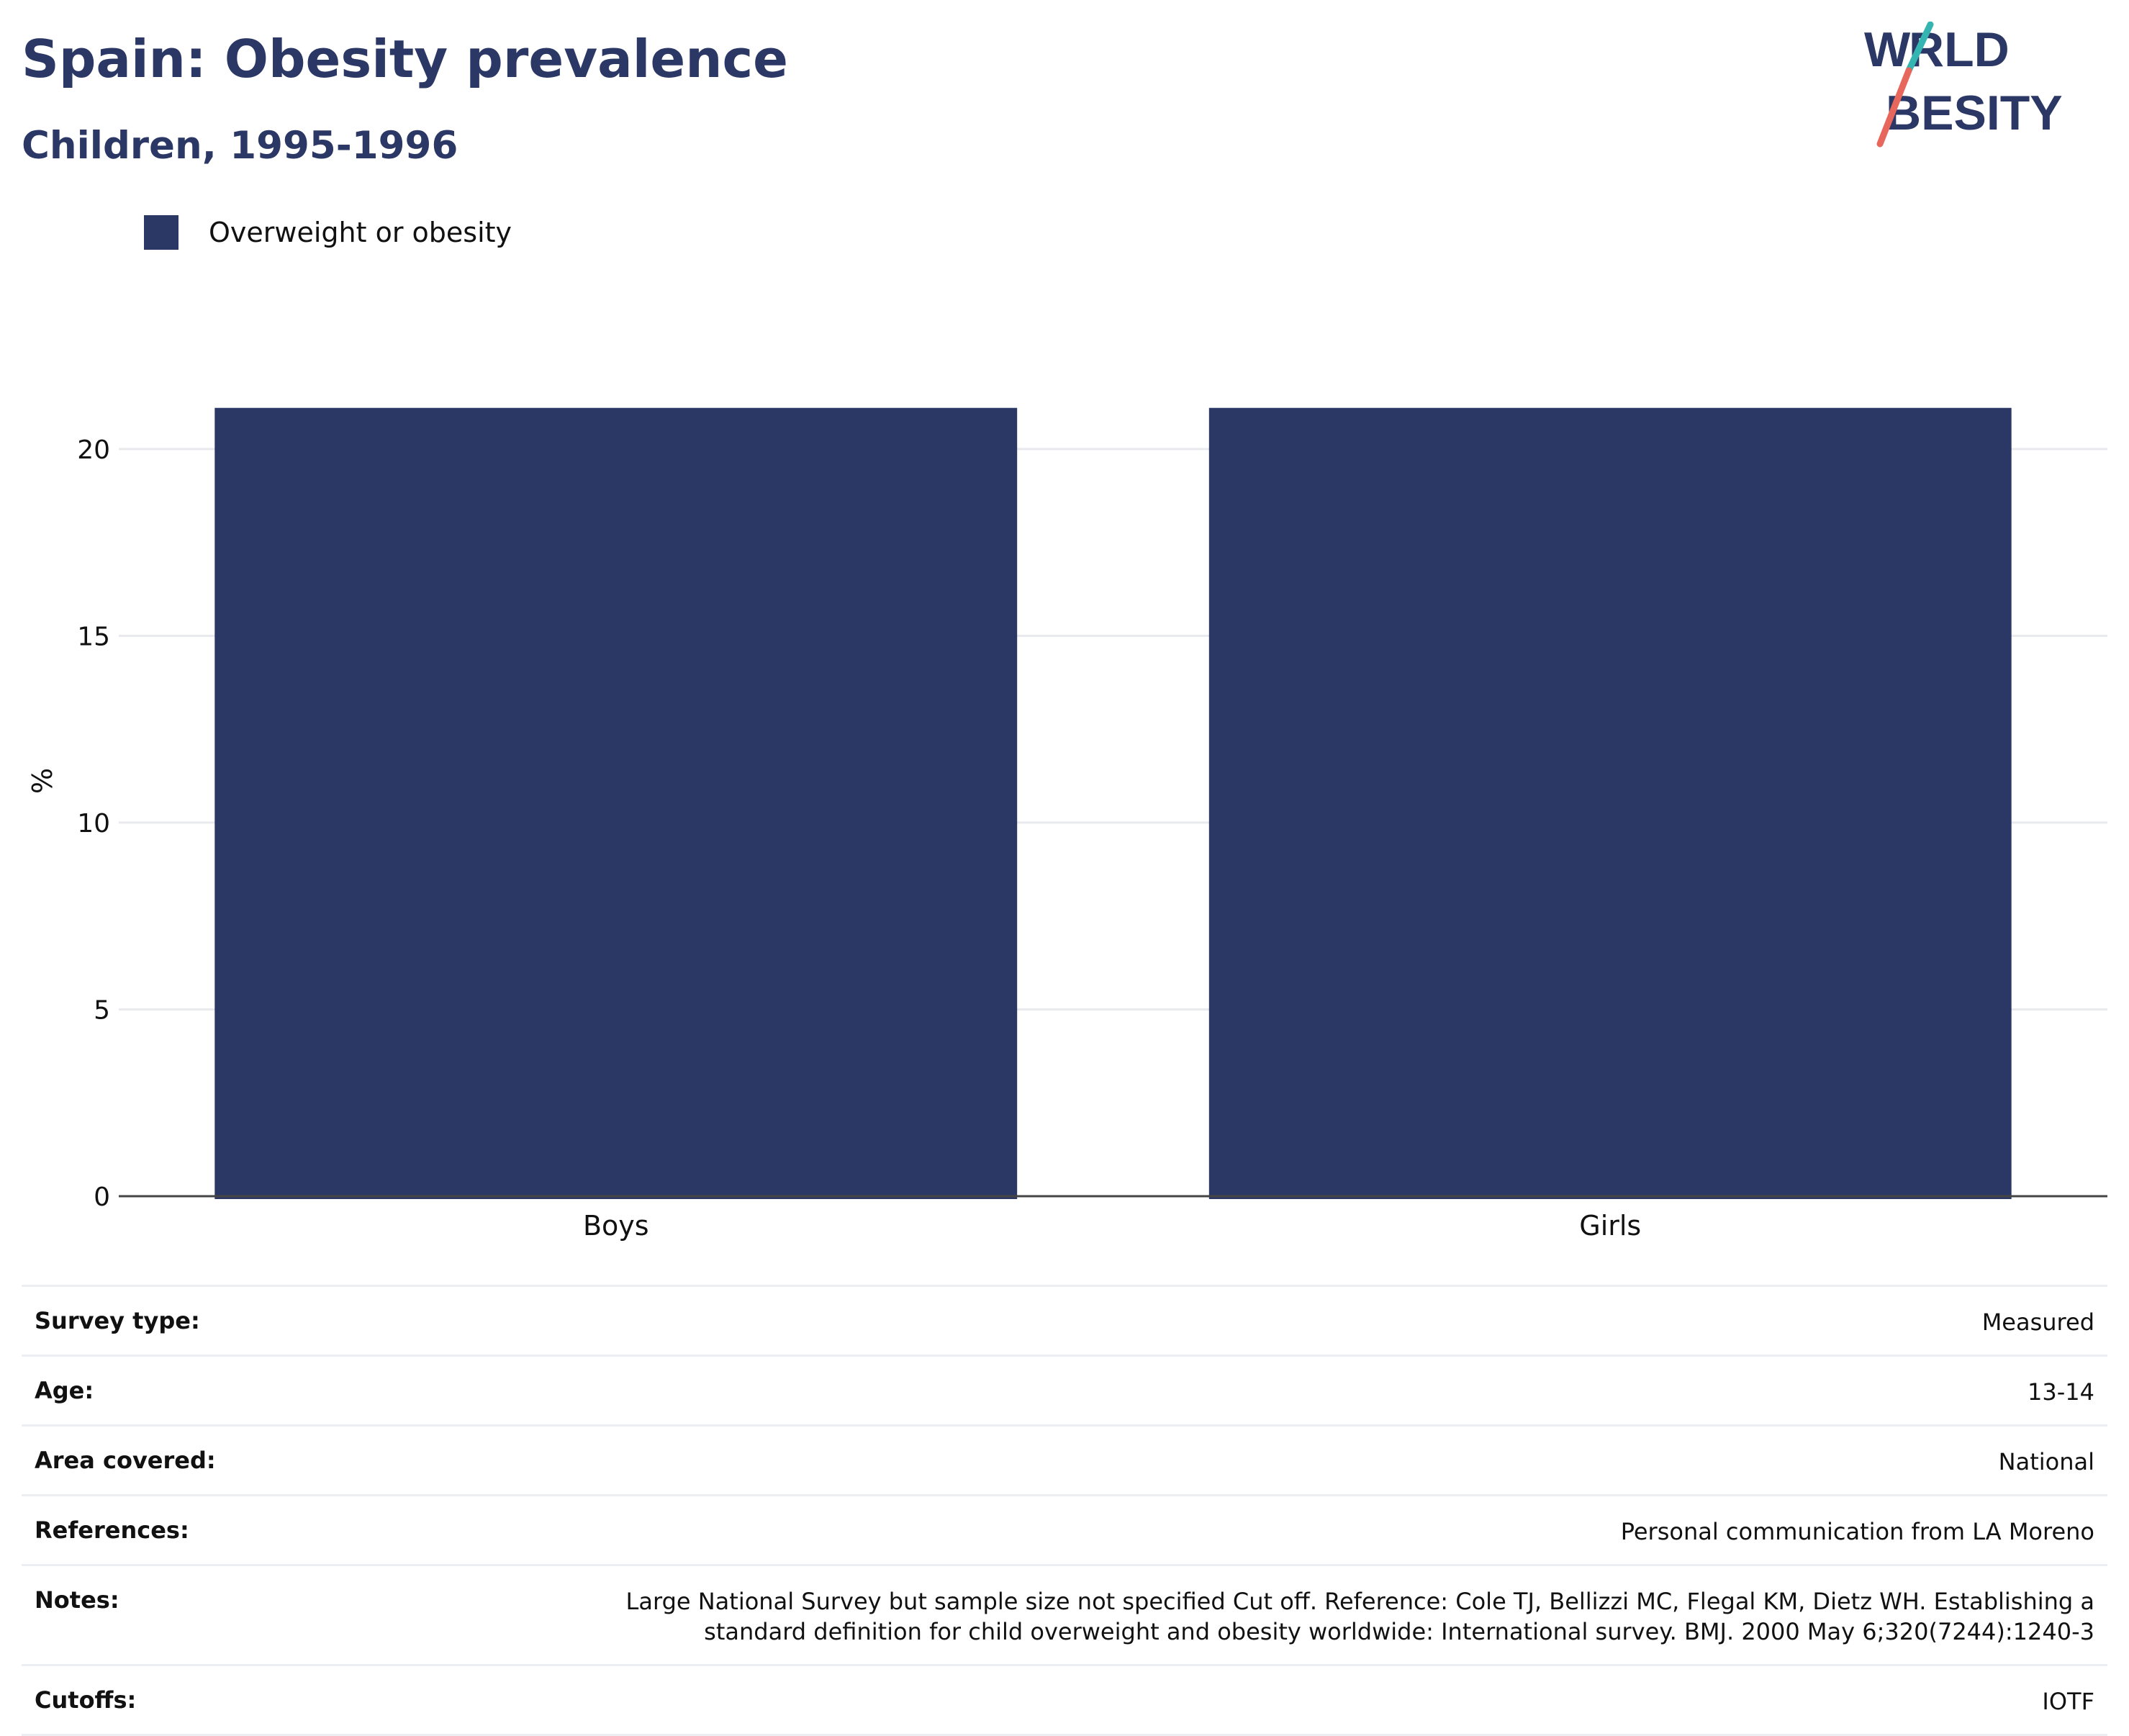 This screenshot has width=2129, height=1736. Describe the element at coordinates (405, 59) in the screenshot. I see `chart-title: Spain: Obesity prevalence` at that location.